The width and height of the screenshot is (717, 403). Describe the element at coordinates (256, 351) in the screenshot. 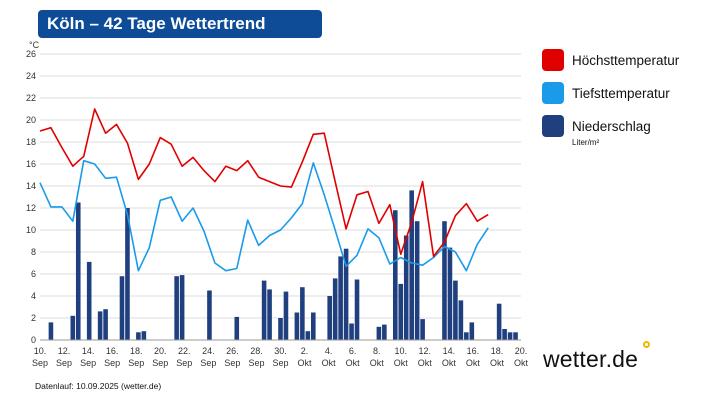

I see `x-tick-day: 28.` at that location.